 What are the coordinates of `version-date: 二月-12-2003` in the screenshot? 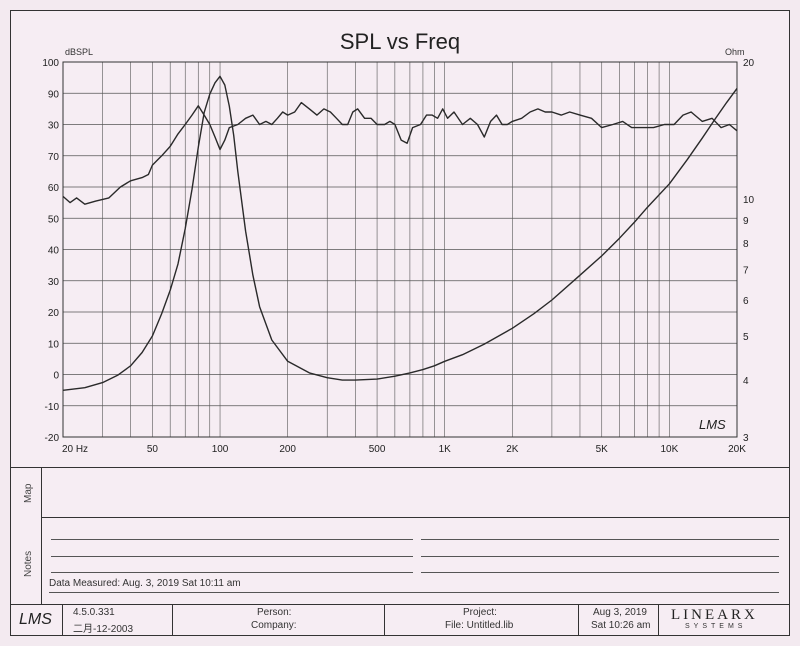 It's located at (103, 629).